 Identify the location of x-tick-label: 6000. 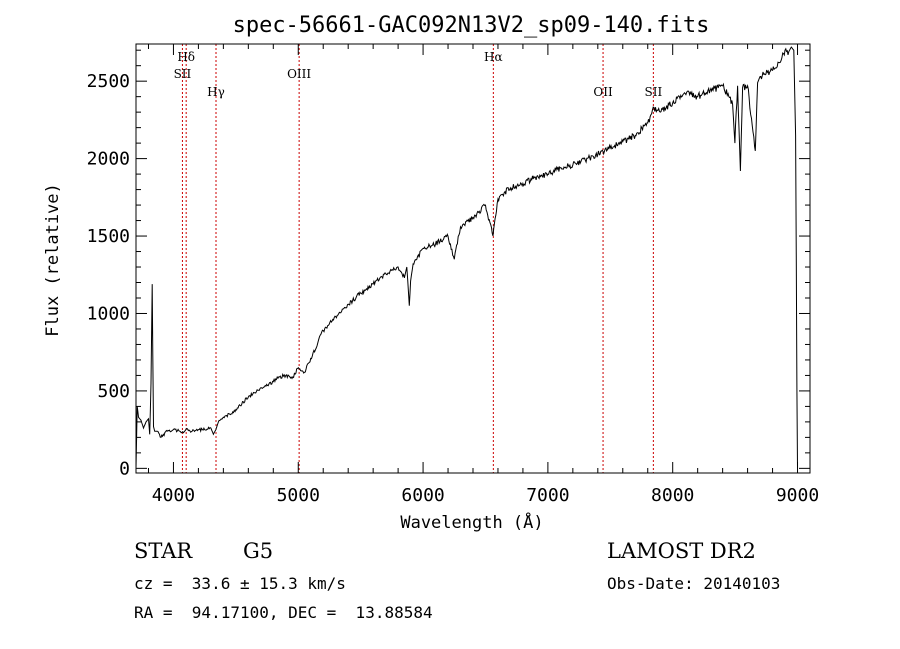
(422, 495).